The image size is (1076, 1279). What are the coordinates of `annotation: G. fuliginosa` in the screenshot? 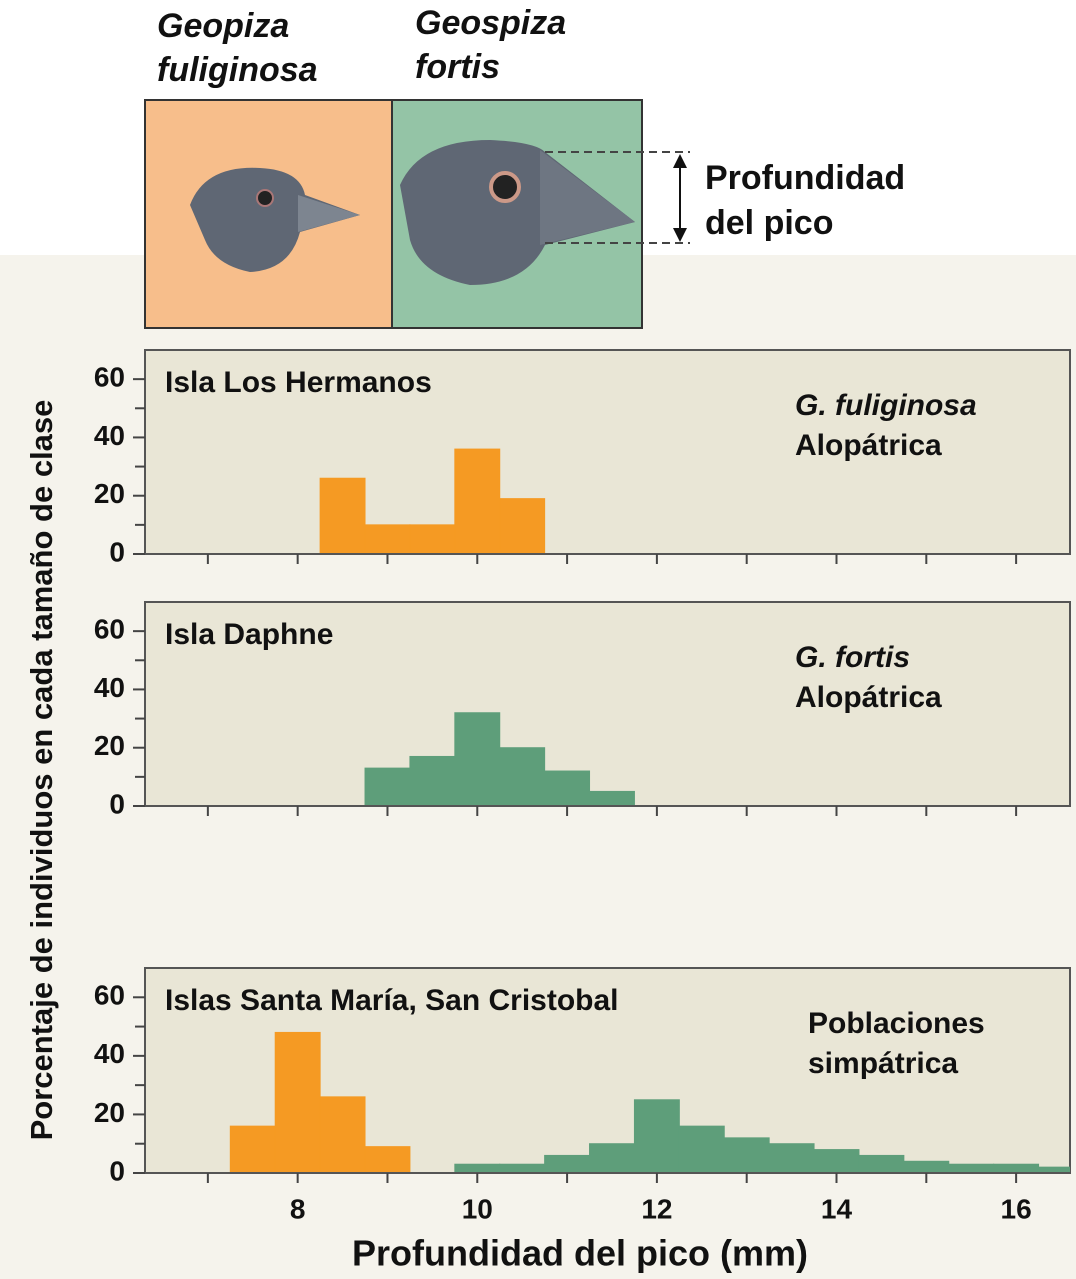 It's located at (886, 405).